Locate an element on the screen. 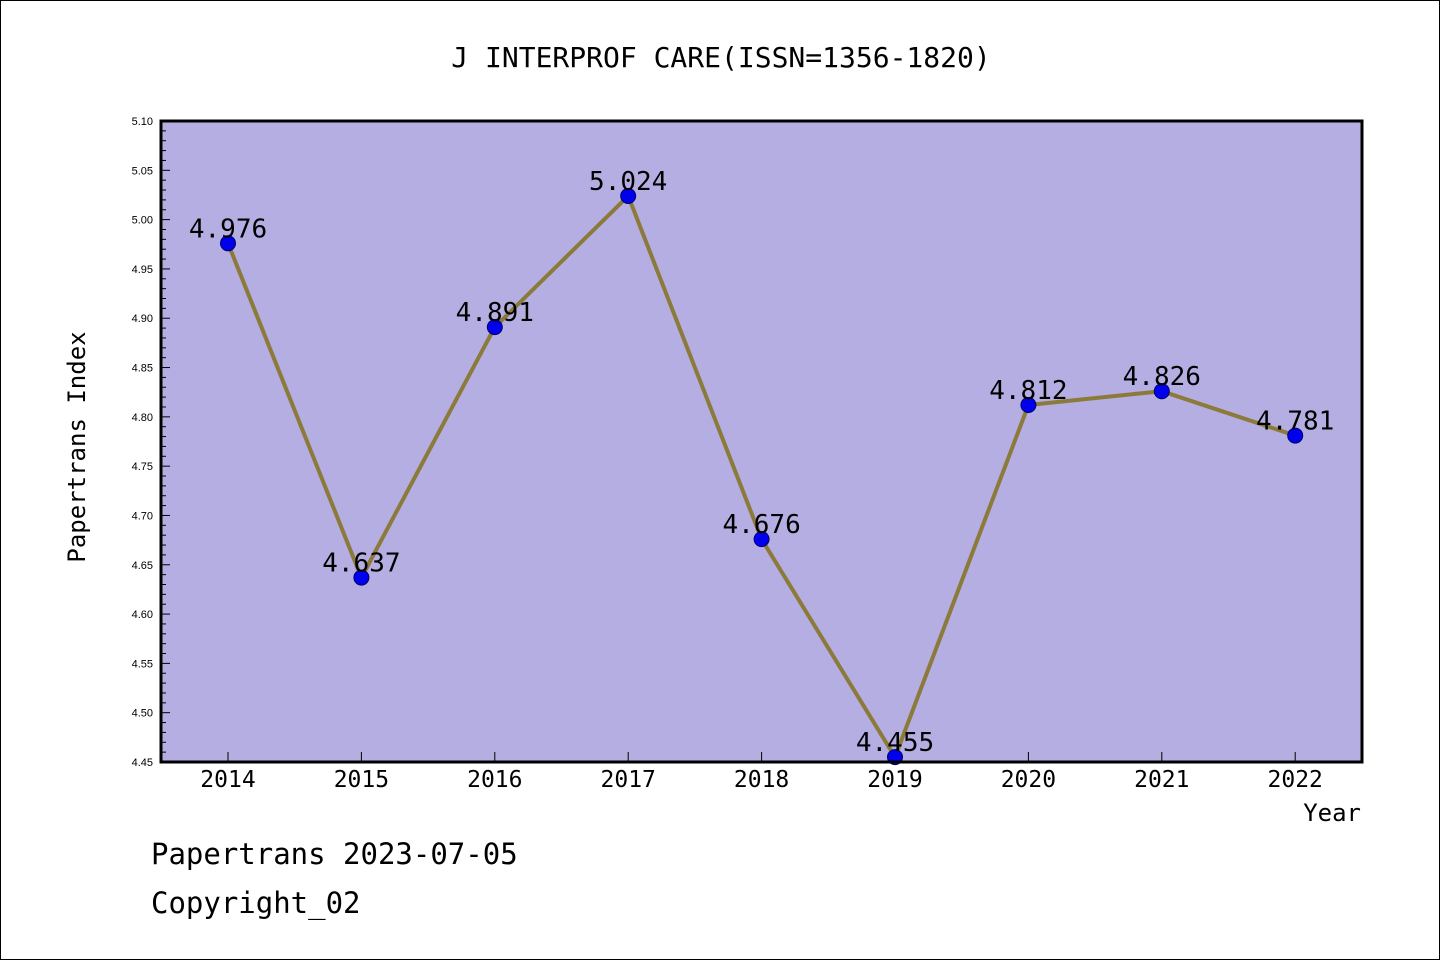 Image resolution: width=1440 pixels, height=961 pixels. y-tick-label: 4.85 is located at coordinates (142, 369).